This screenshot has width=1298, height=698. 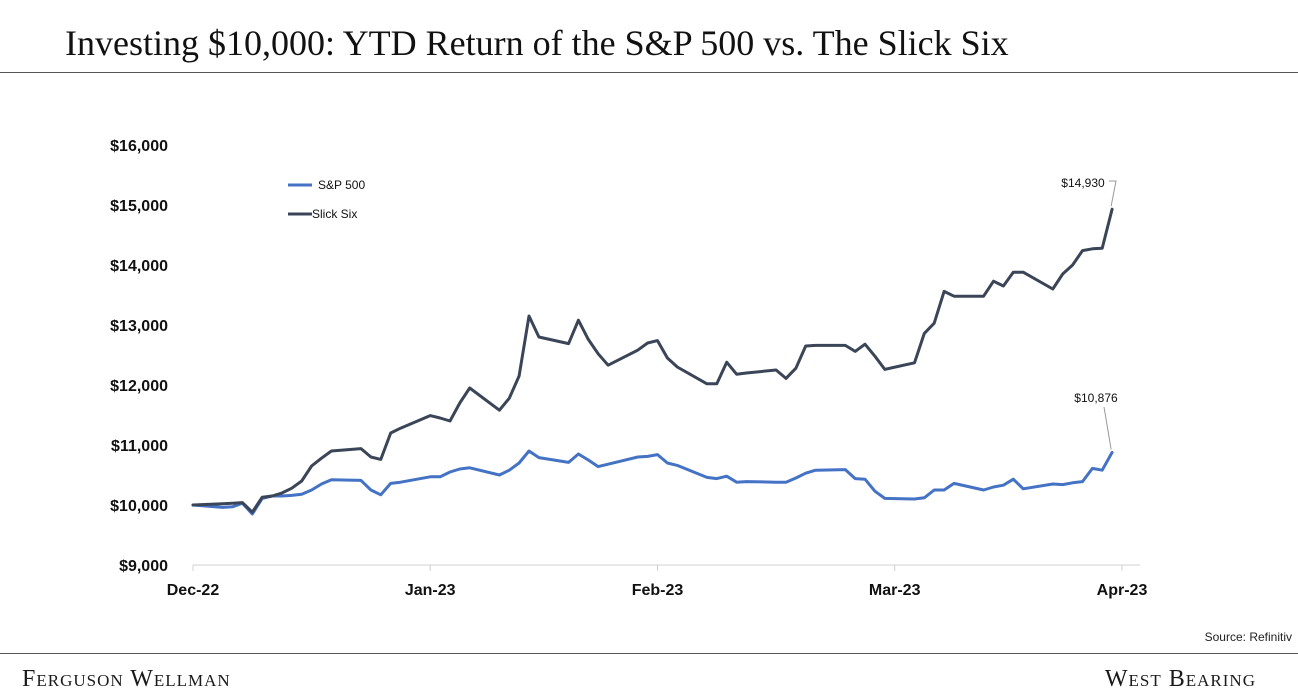 What do you see at coordinates (895, 590) in the screenshot?
I see `x-tick-label: Mar-23` at bounding box center [895, 590].